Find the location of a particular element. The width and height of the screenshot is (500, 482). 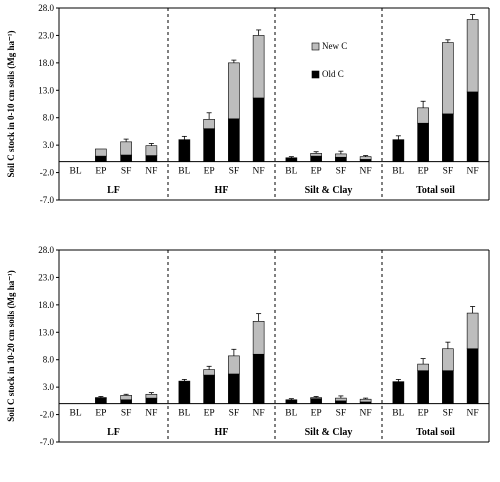

y-tick-label: 23.0 is located at coordinates (46, 277).